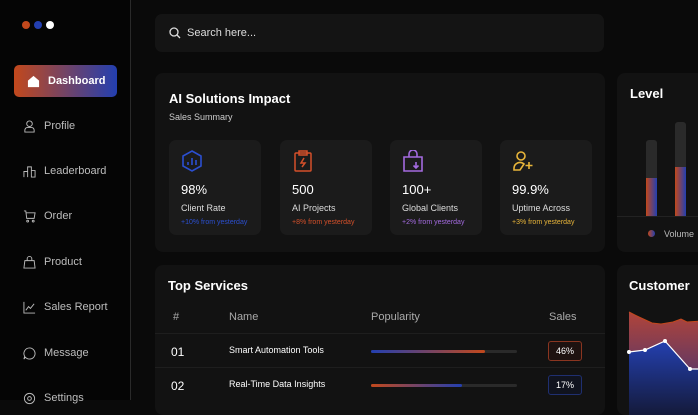 This screenshot has width=698, height=415. Describe the element at coordinates (314, 208) in the screenshot. I see `stat-label: AI Projects` at that location.